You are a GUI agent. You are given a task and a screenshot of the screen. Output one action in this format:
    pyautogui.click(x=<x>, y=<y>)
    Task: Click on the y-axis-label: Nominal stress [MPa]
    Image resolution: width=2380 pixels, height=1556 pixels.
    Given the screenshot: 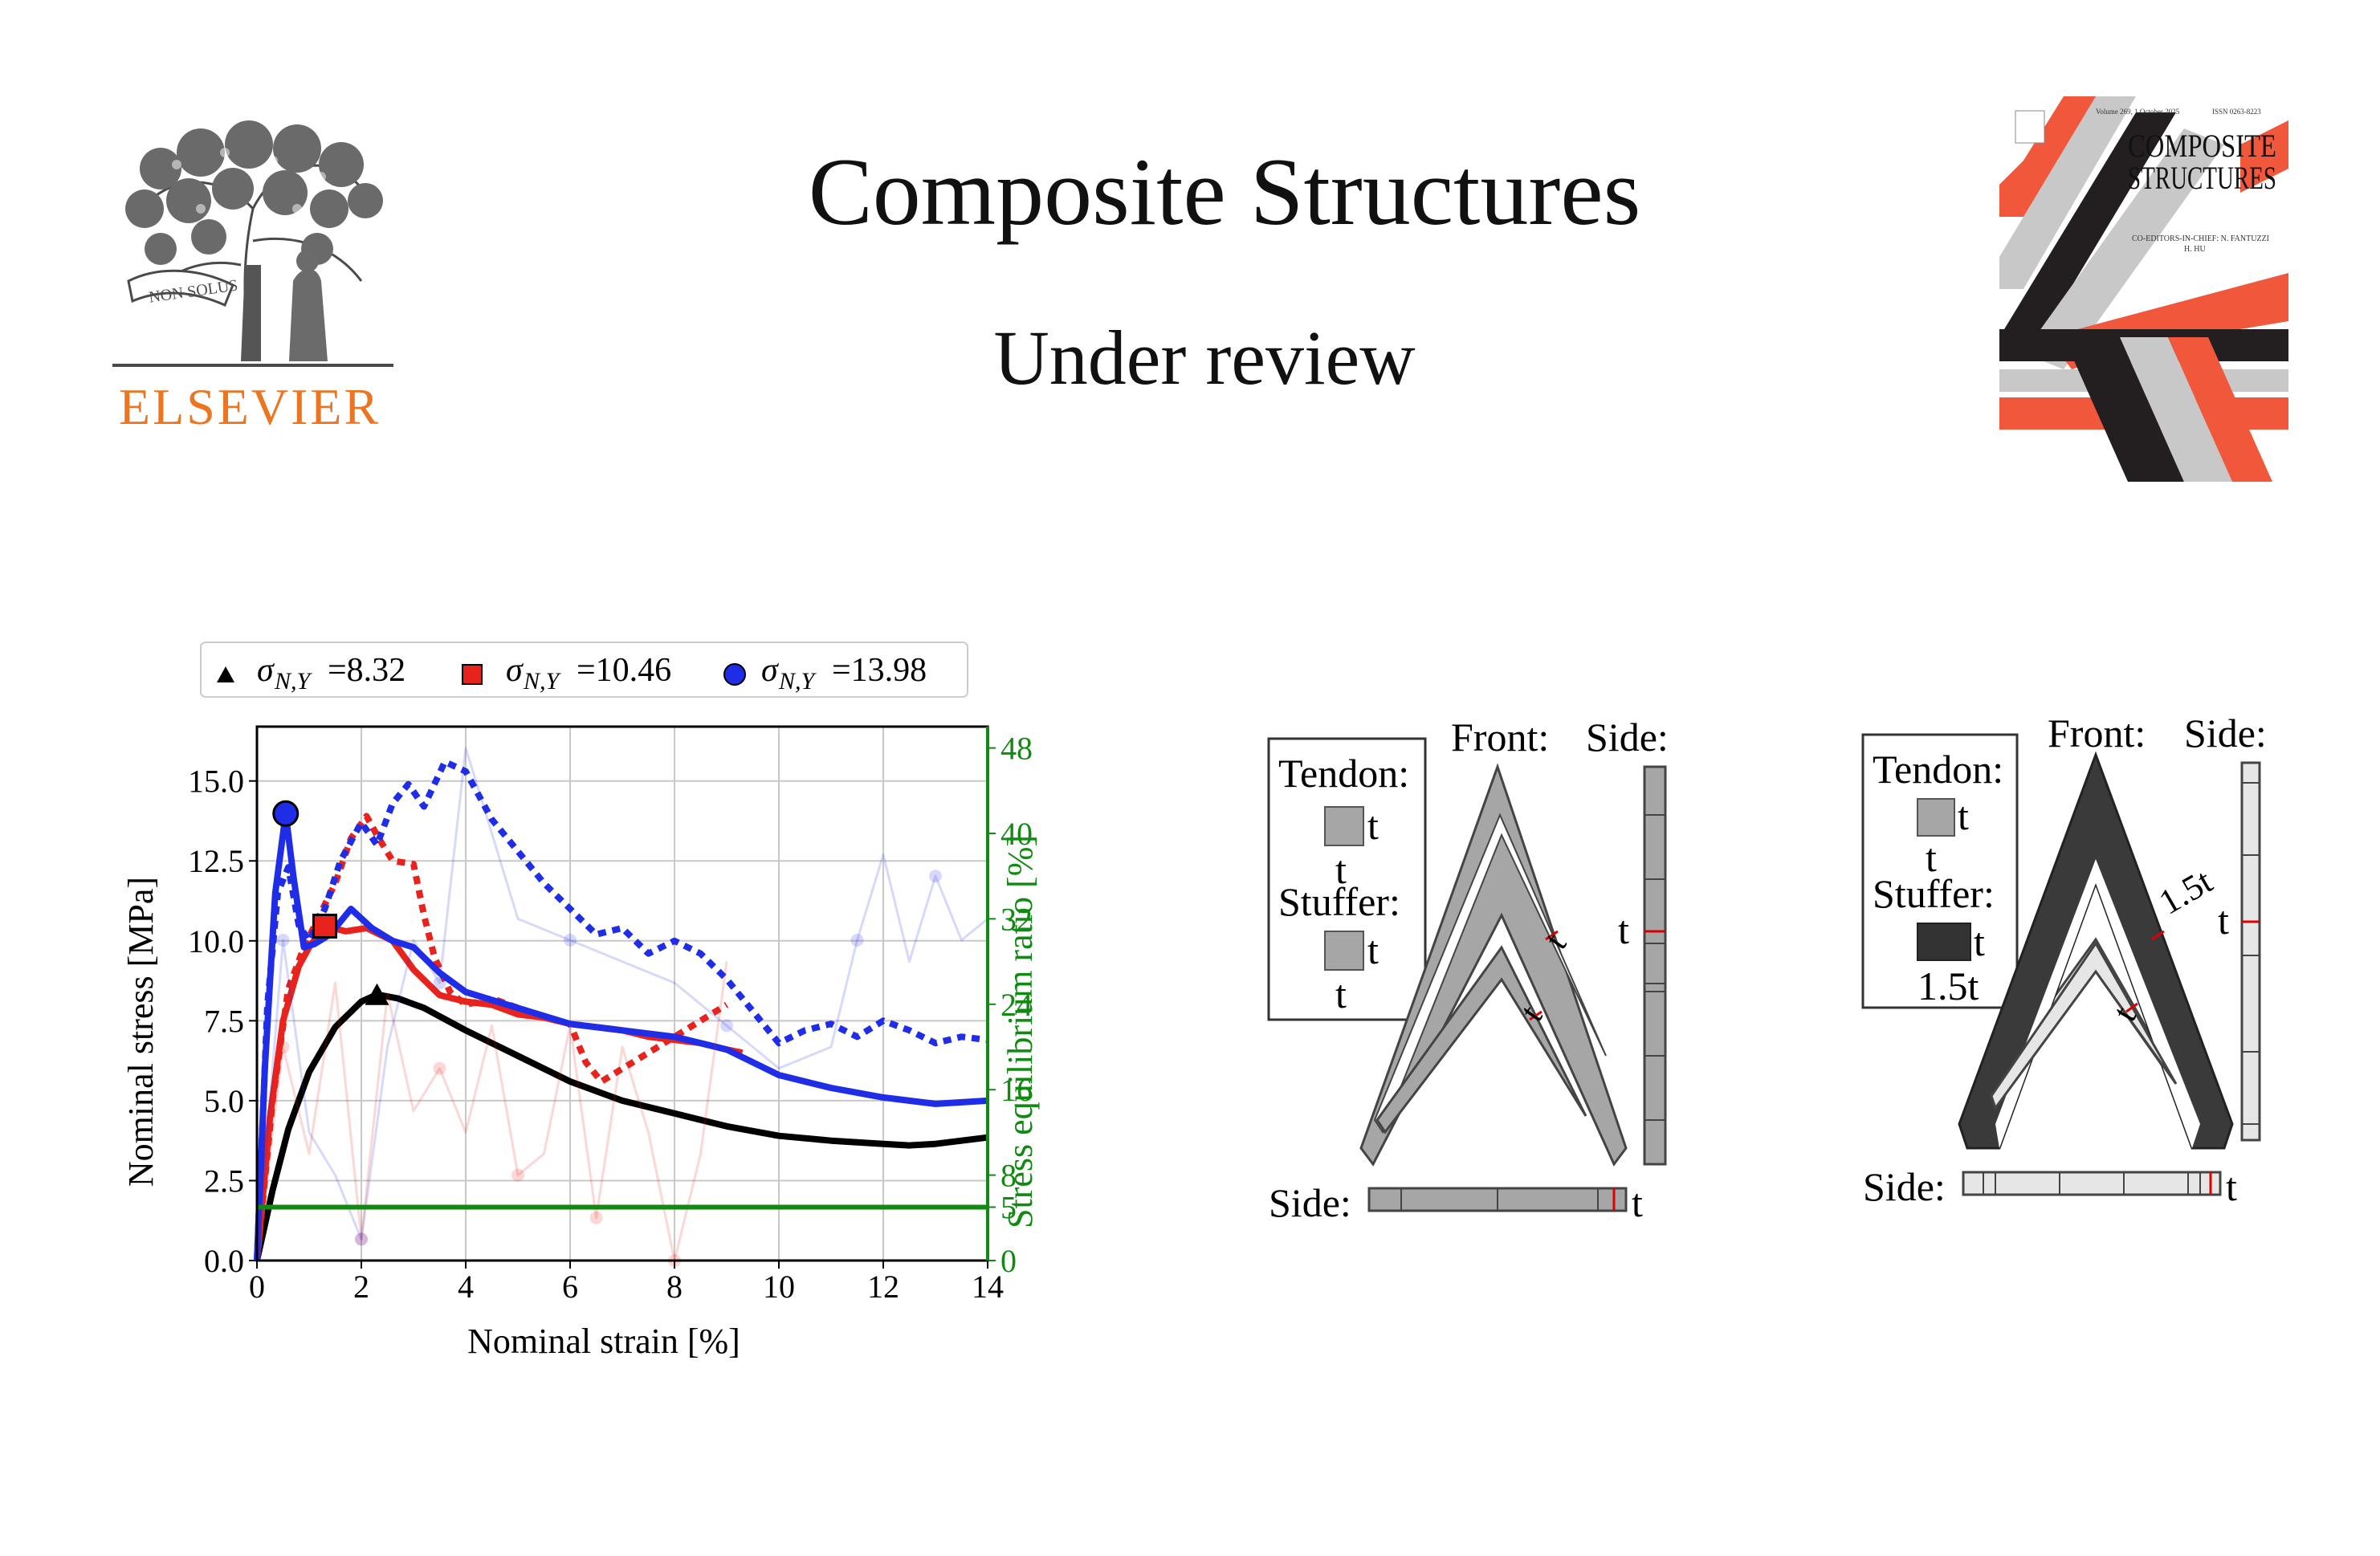 What is the action you would take?
    pyautogui.click(x=141, y=1032)
    